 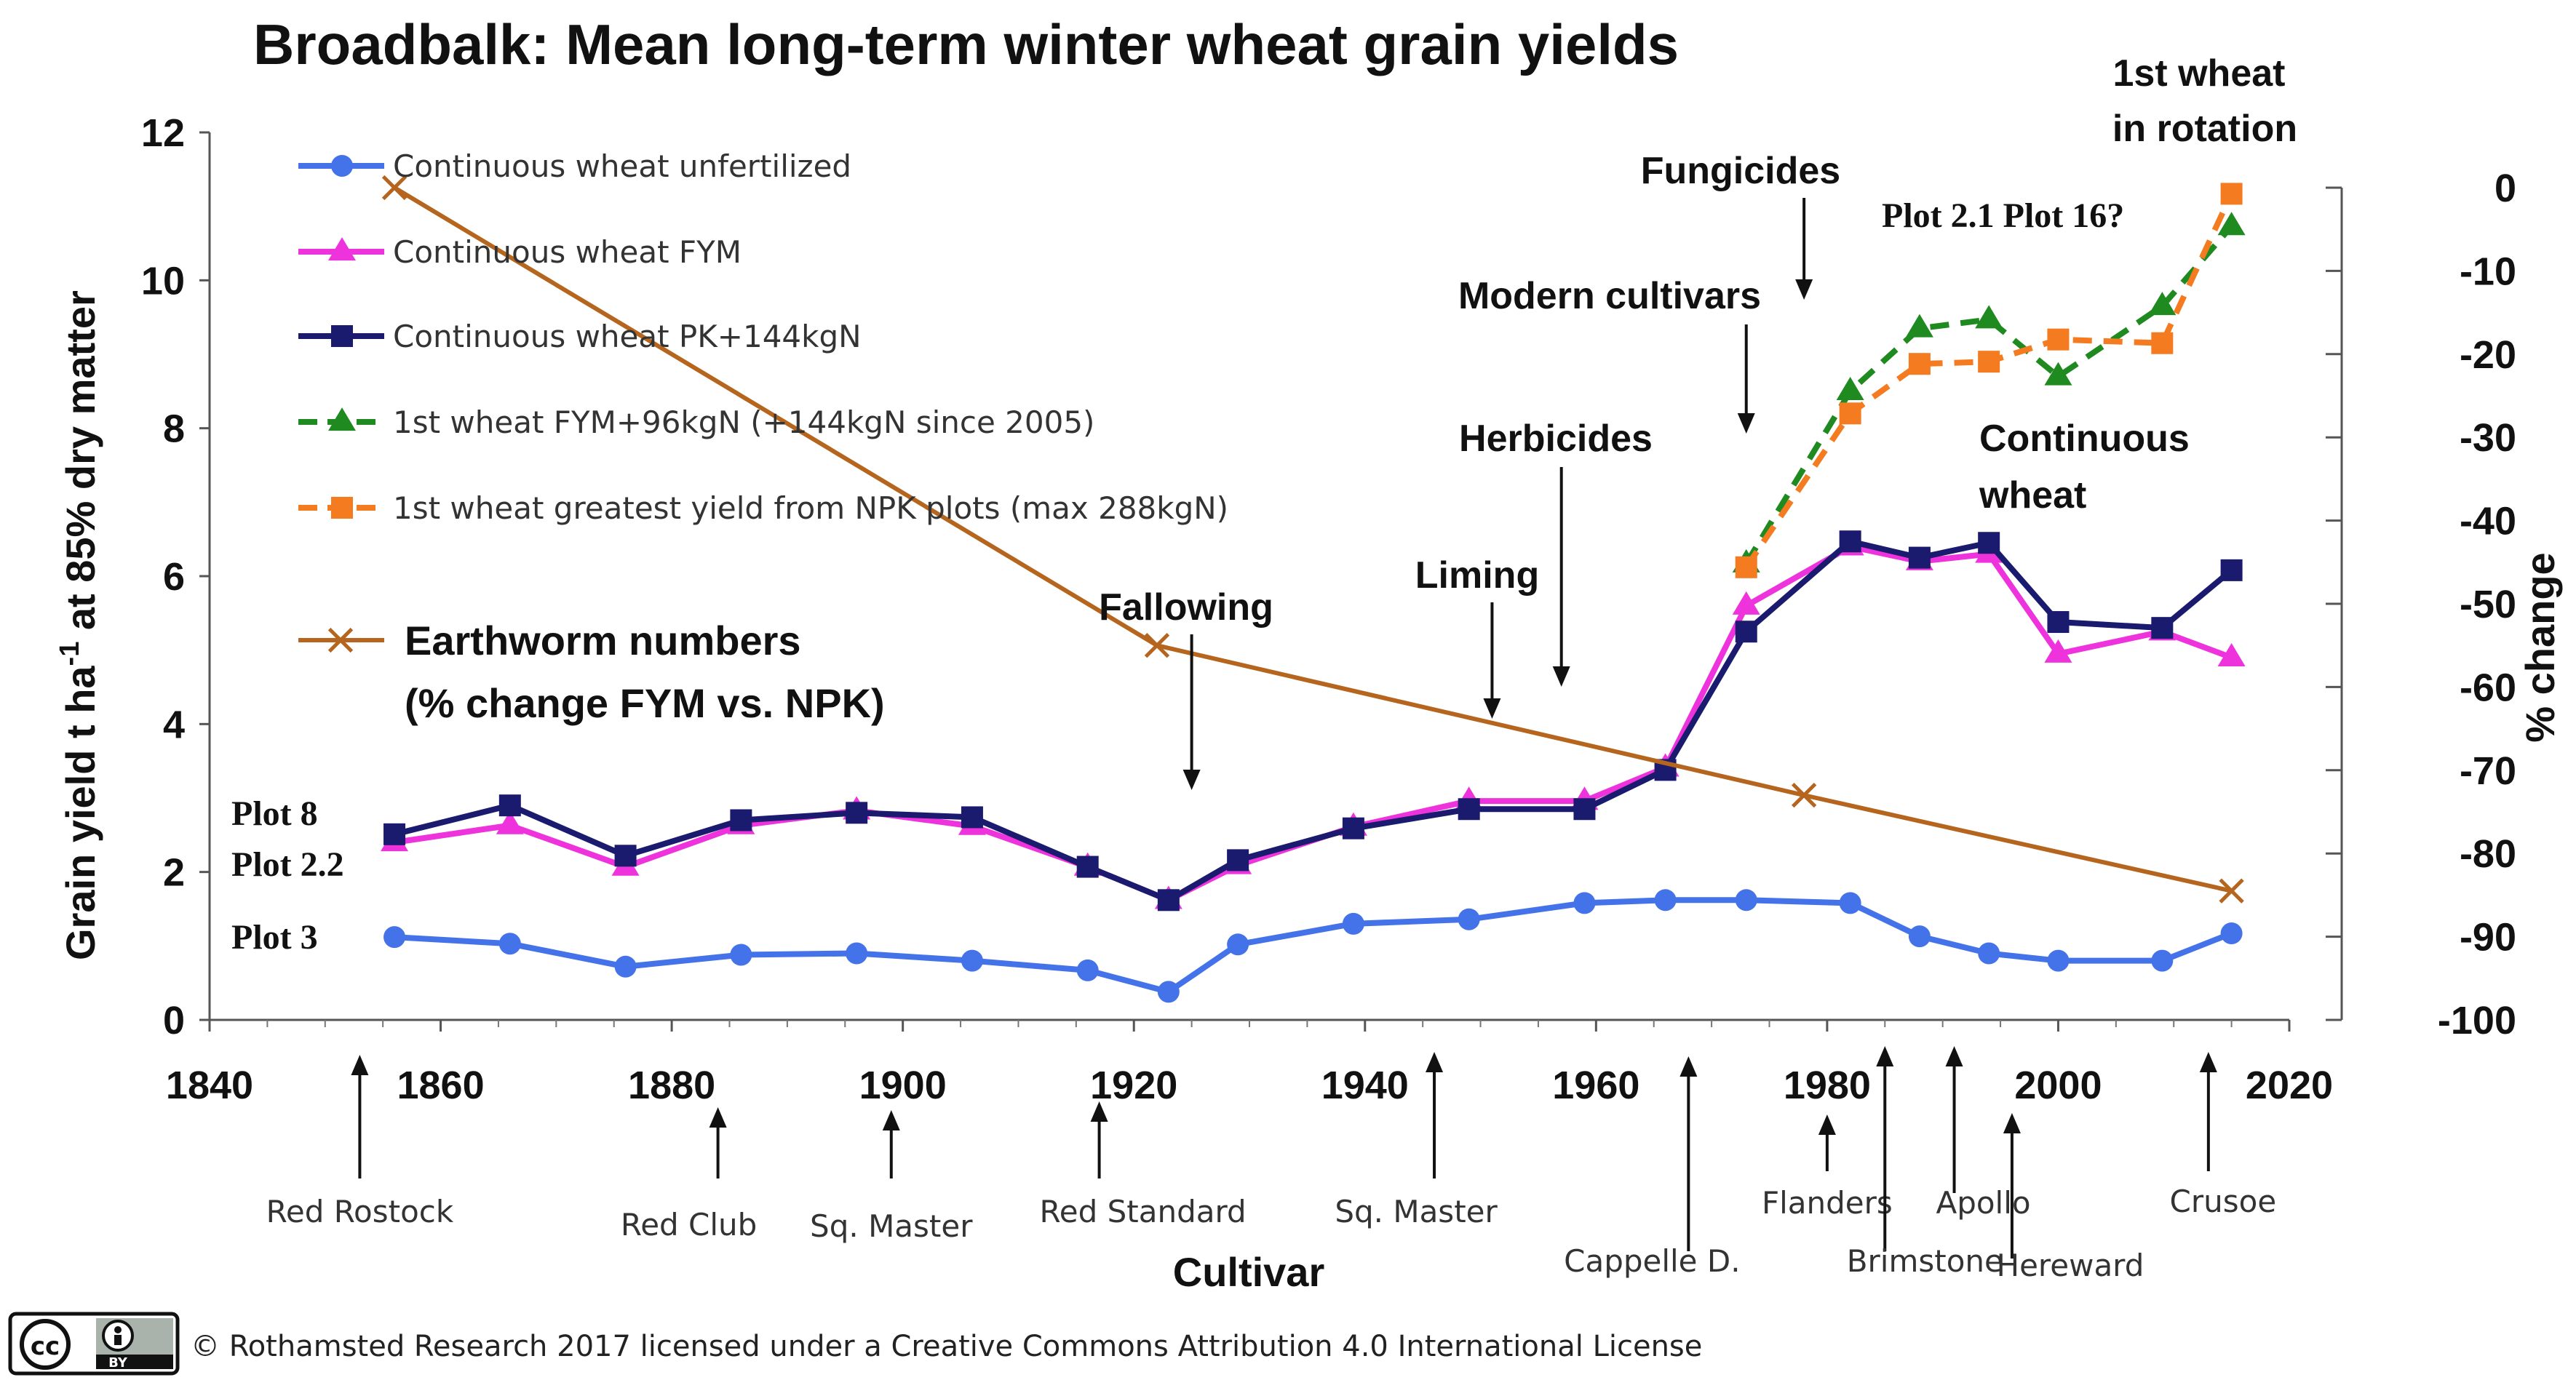 I want to click on y-axis-label: Grain yield t ha-1 at 85% dry matter, so click(x=79, y=625).